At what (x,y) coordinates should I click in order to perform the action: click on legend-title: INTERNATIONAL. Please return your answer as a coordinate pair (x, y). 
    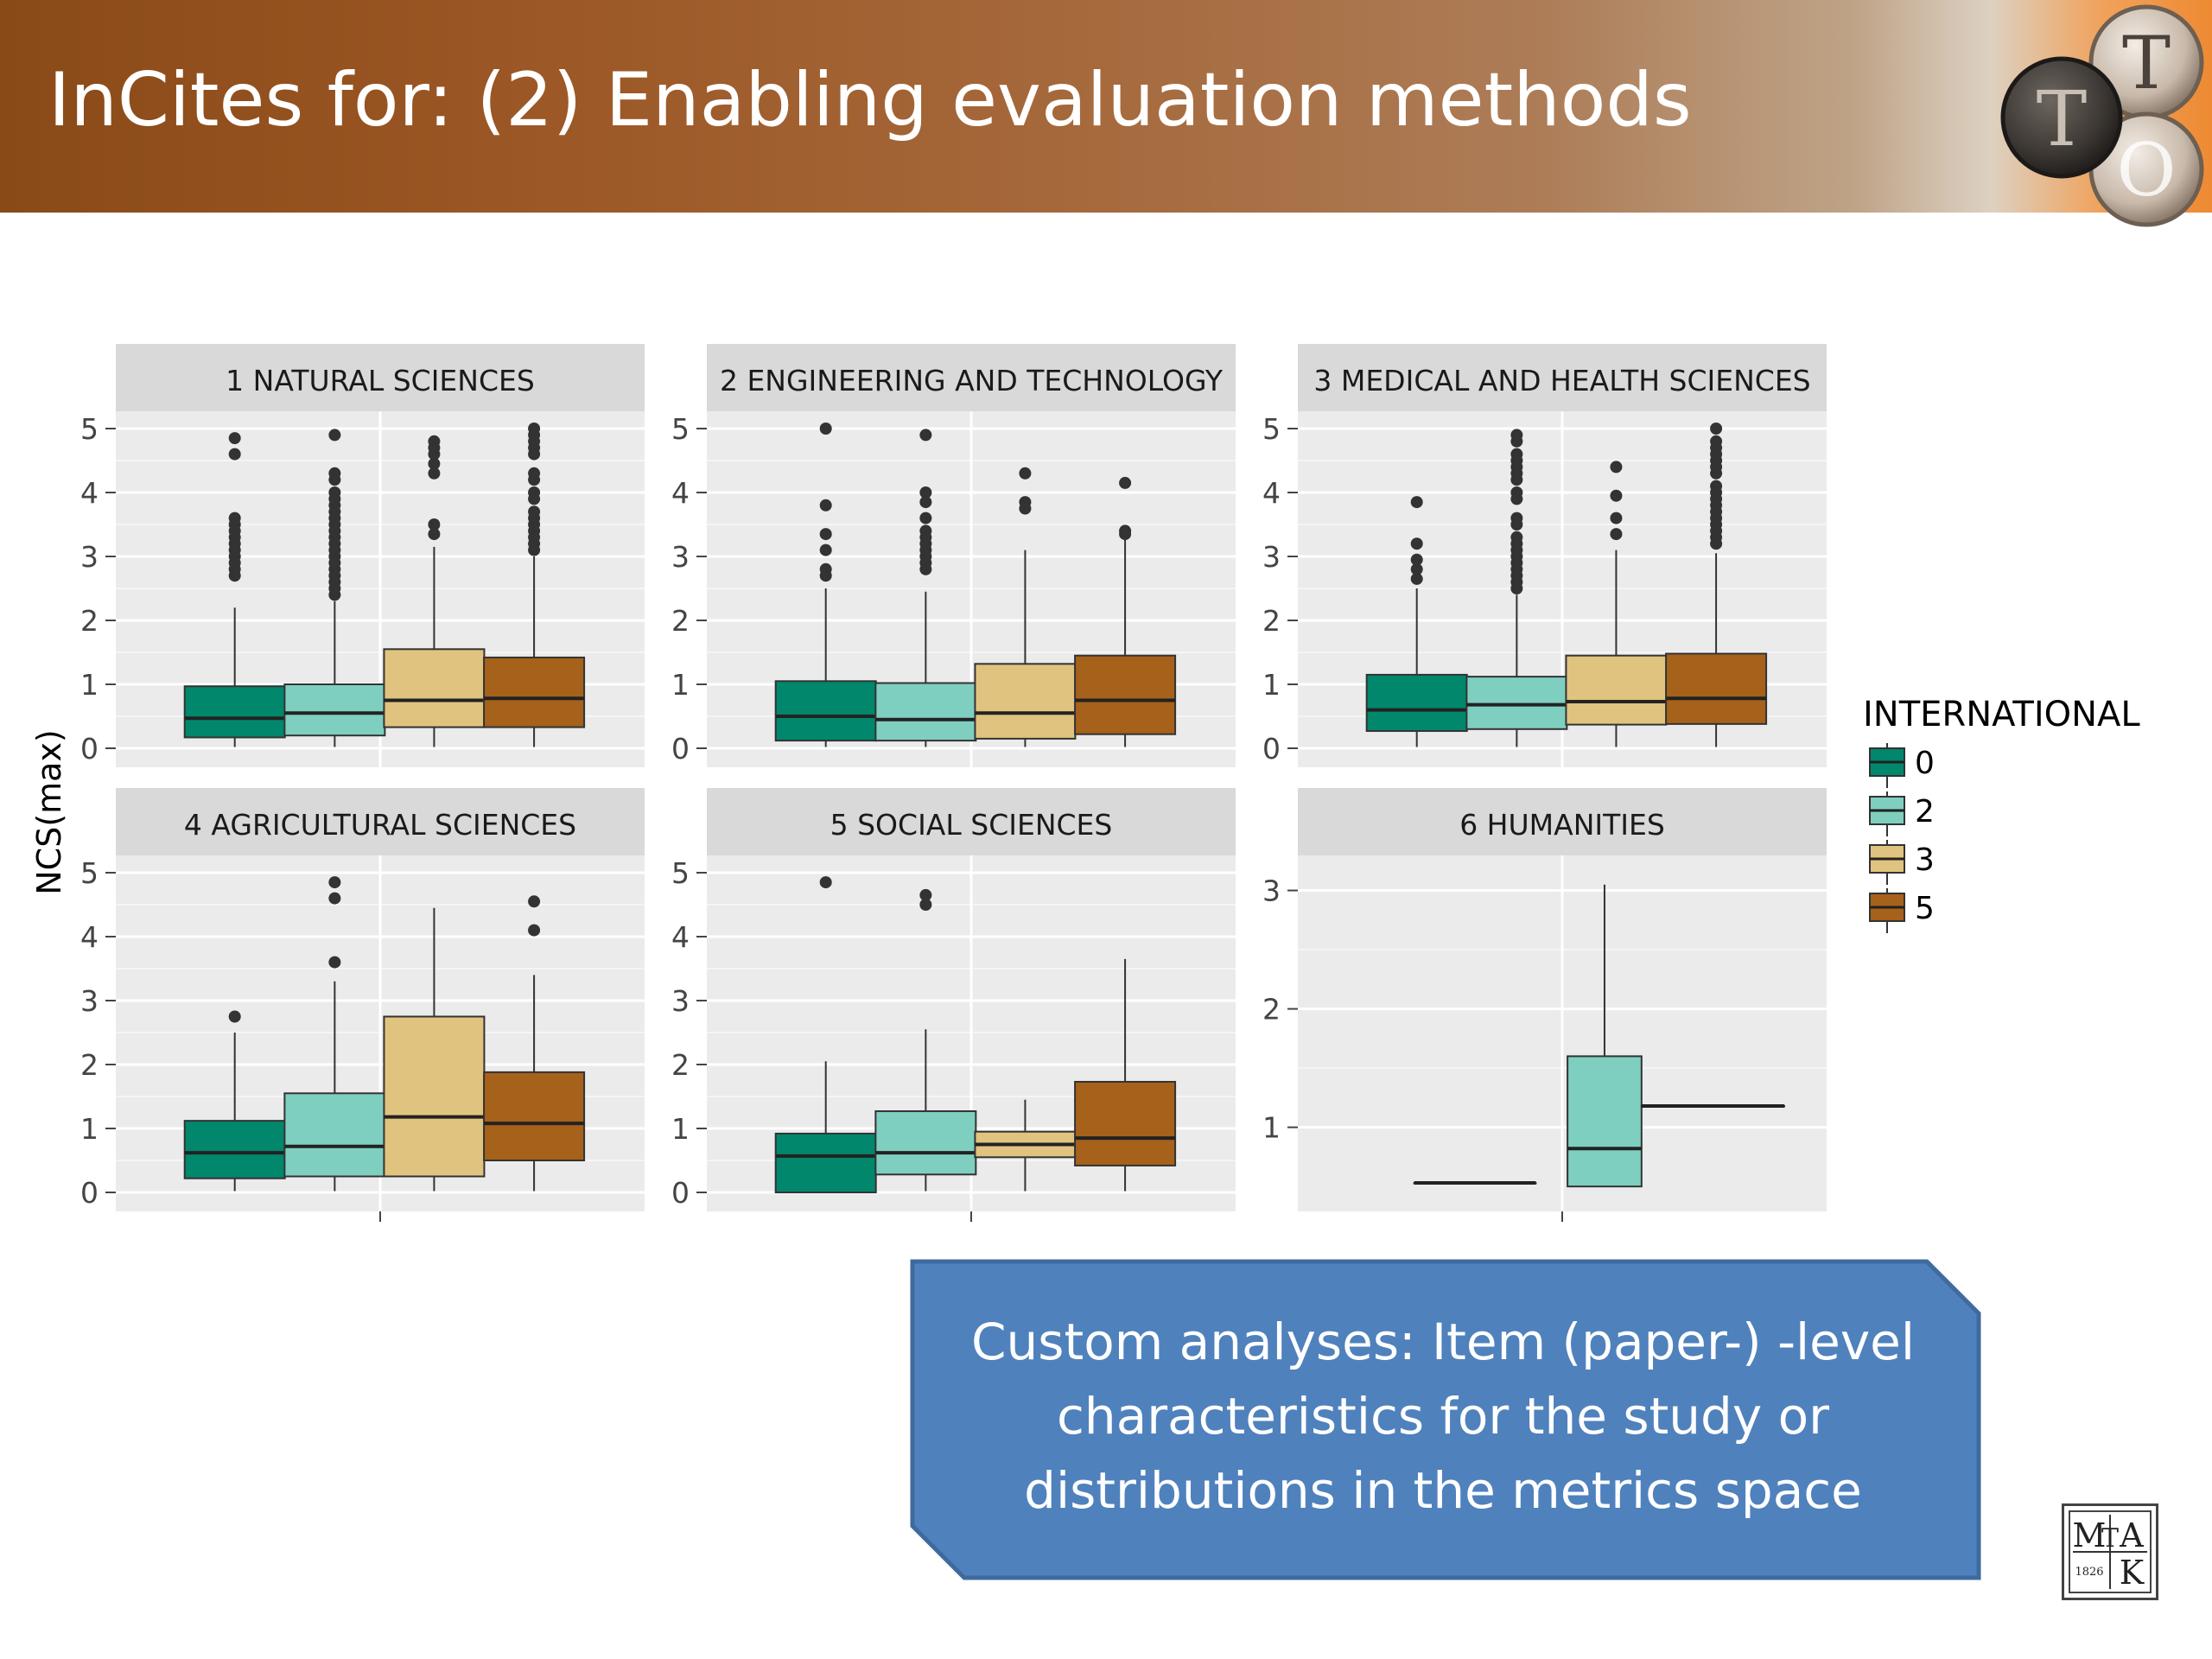
    Looking at the image, I should click on (2001, 714).